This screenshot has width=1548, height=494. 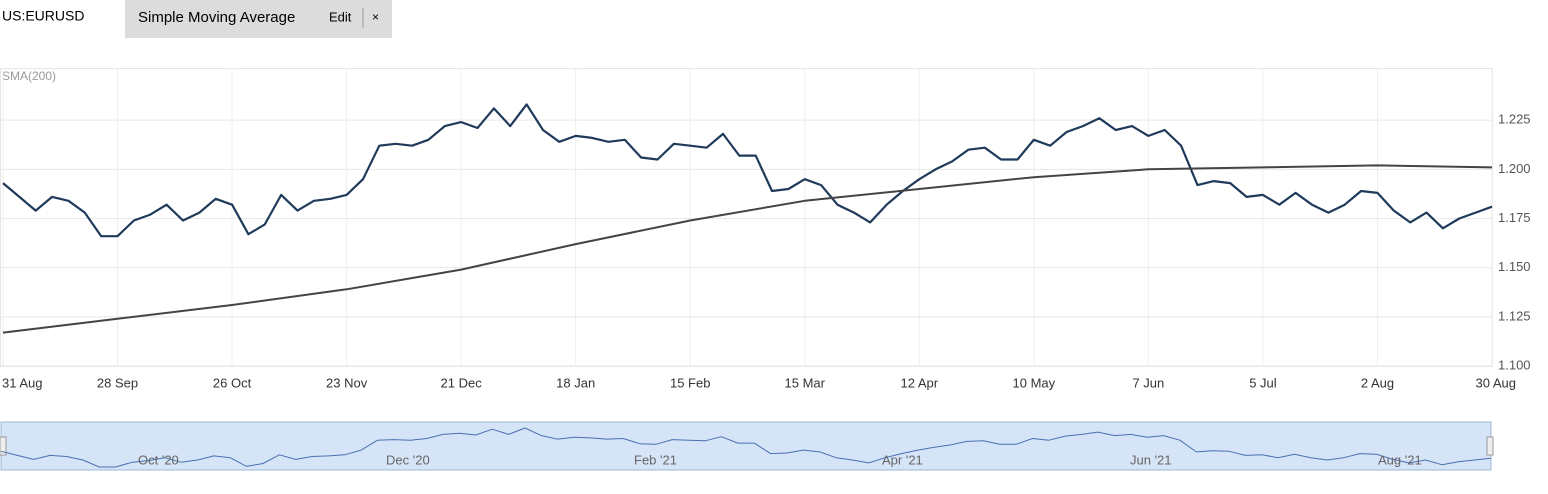 I want to click on edit-button: Edit, so click(x=340, y=16).